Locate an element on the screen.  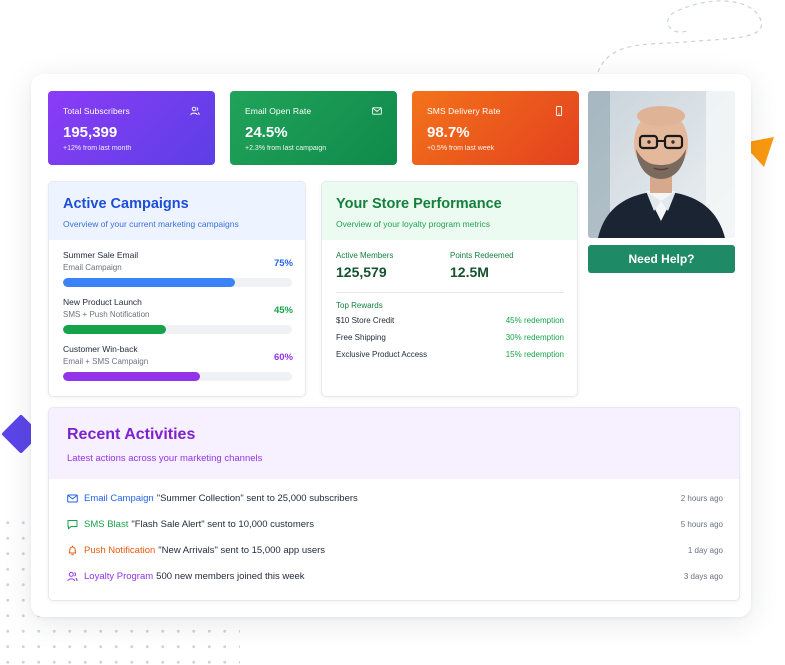
support-agent-photo is located at coordinates (661, 164).